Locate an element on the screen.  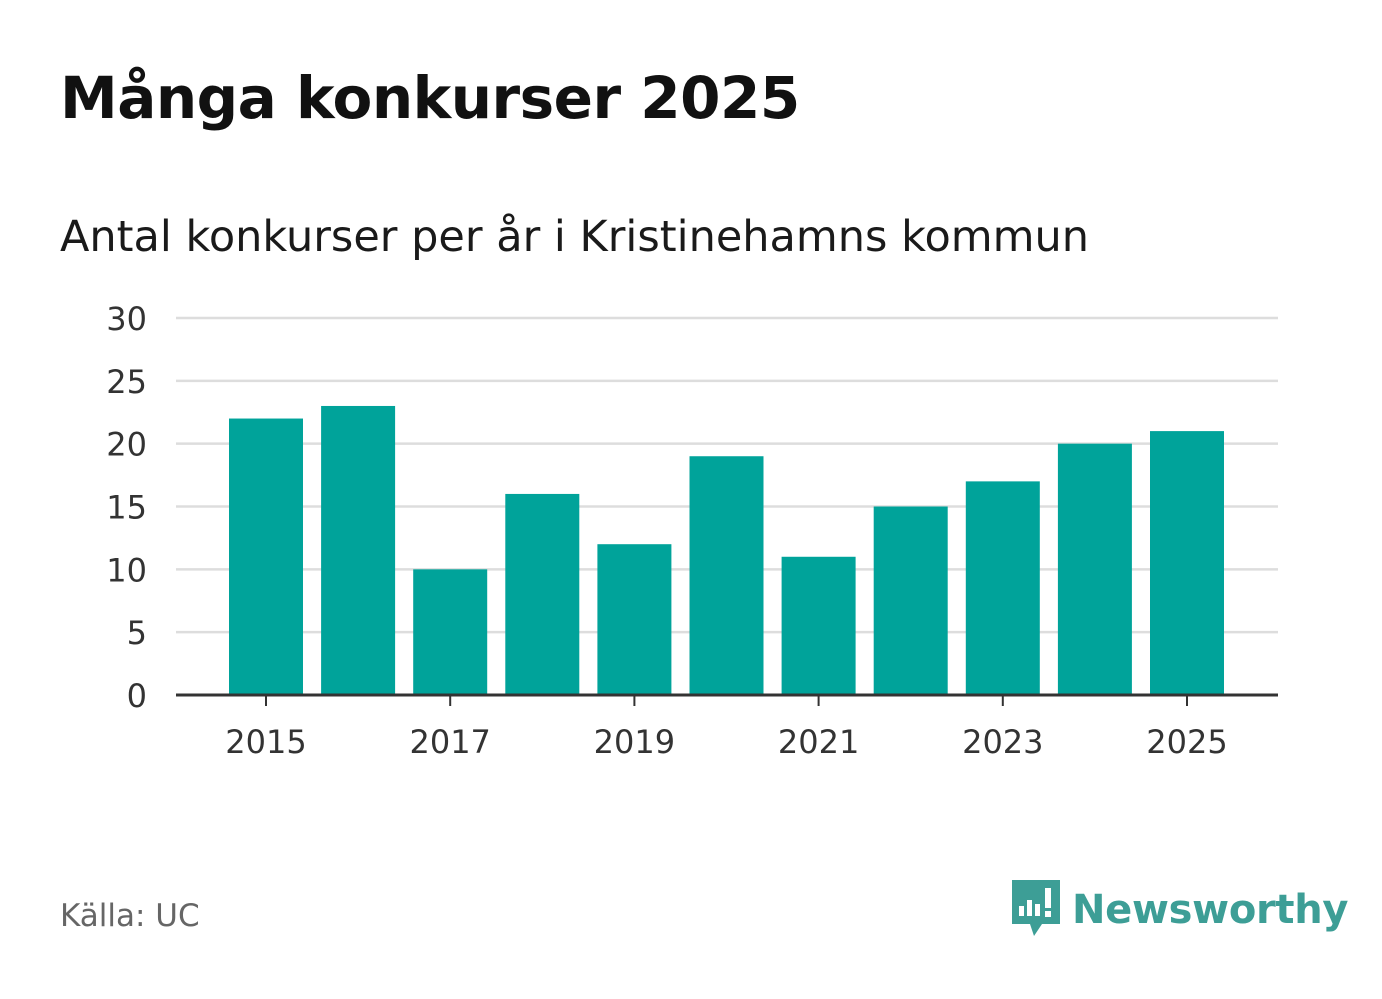
y-tick-label-0: 0 is located at coordinates (137, 696).